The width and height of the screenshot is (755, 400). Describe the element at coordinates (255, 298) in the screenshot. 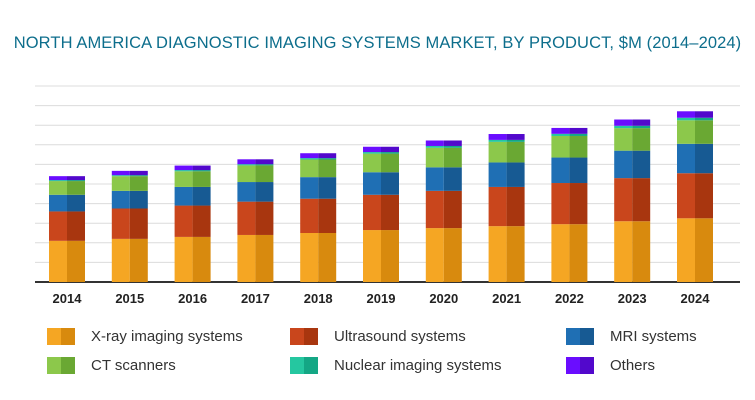

I see `x-tick-label: 2017` at that location.